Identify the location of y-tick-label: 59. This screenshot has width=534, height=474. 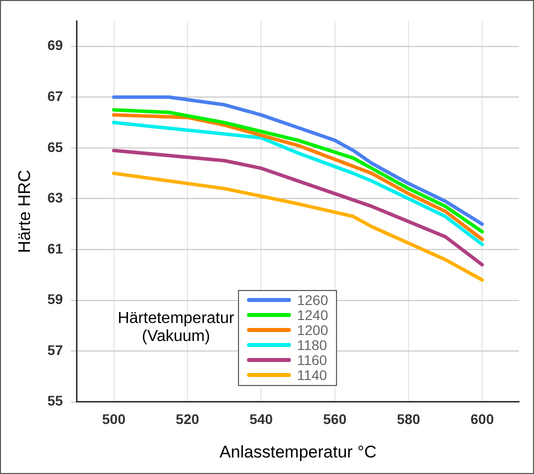
(55, 299).